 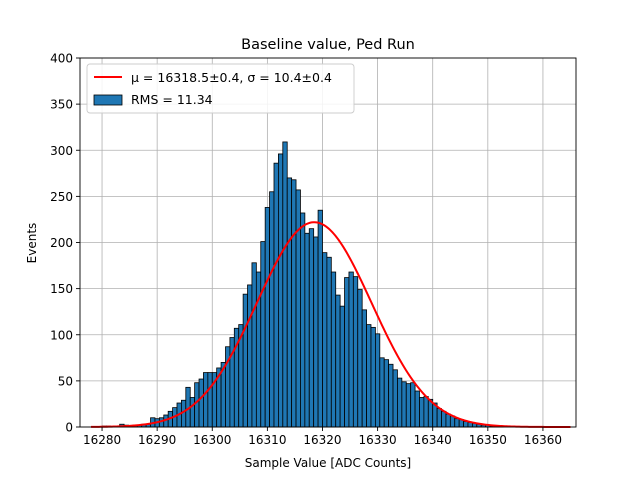 I want to click on y-axis-ticks: 0 50 100 150 200 250 300 350 400, so click(x=65, y=243).